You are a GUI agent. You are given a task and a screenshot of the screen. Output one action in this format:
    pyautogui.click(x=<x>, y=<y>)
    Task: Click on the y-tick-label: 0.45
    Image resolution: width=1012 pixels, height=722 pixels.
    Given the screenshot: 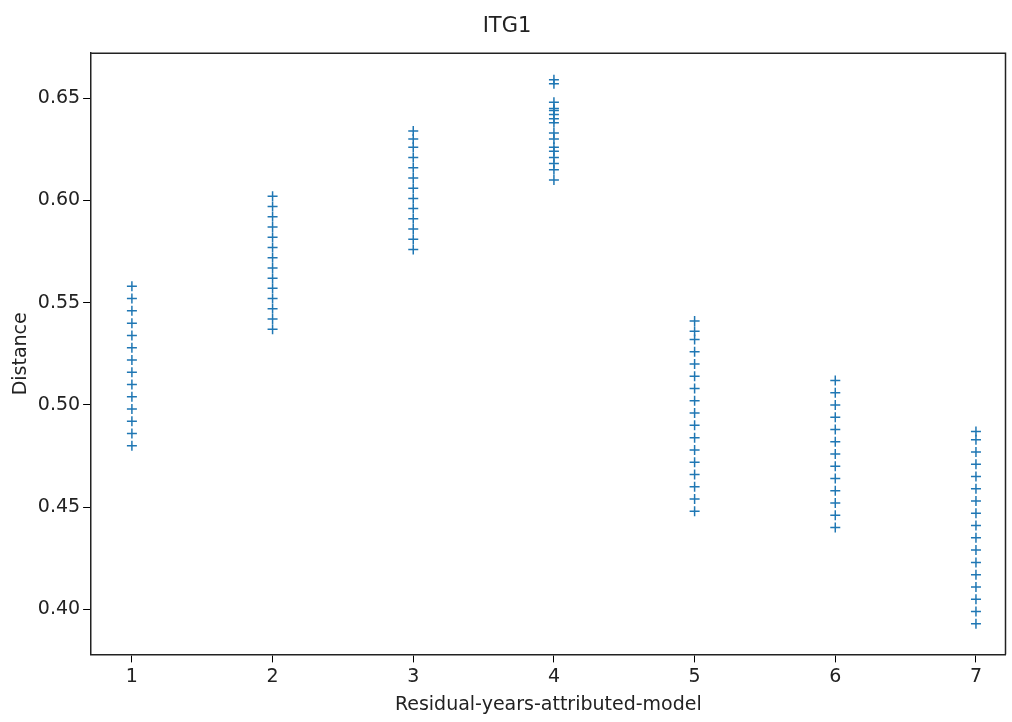 What is the action you would take?
    pyautogui.click(x=59, y=505)
    